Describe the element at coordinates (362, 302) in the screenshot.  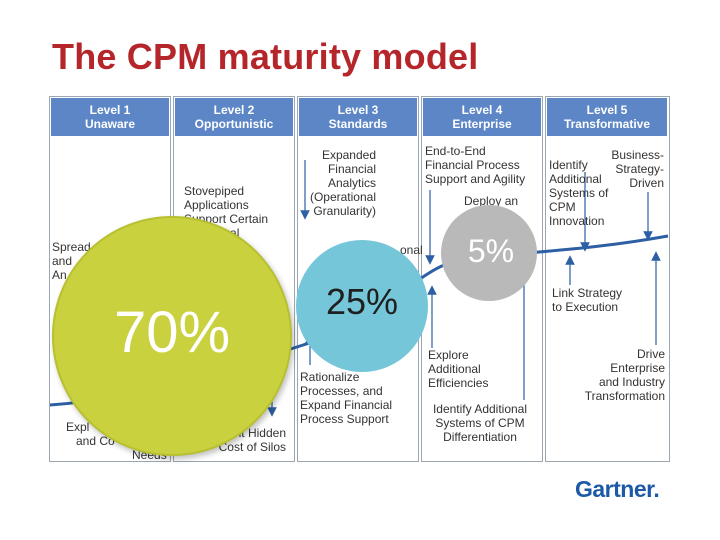
I see `bubble-25-label: 25%` at that location.